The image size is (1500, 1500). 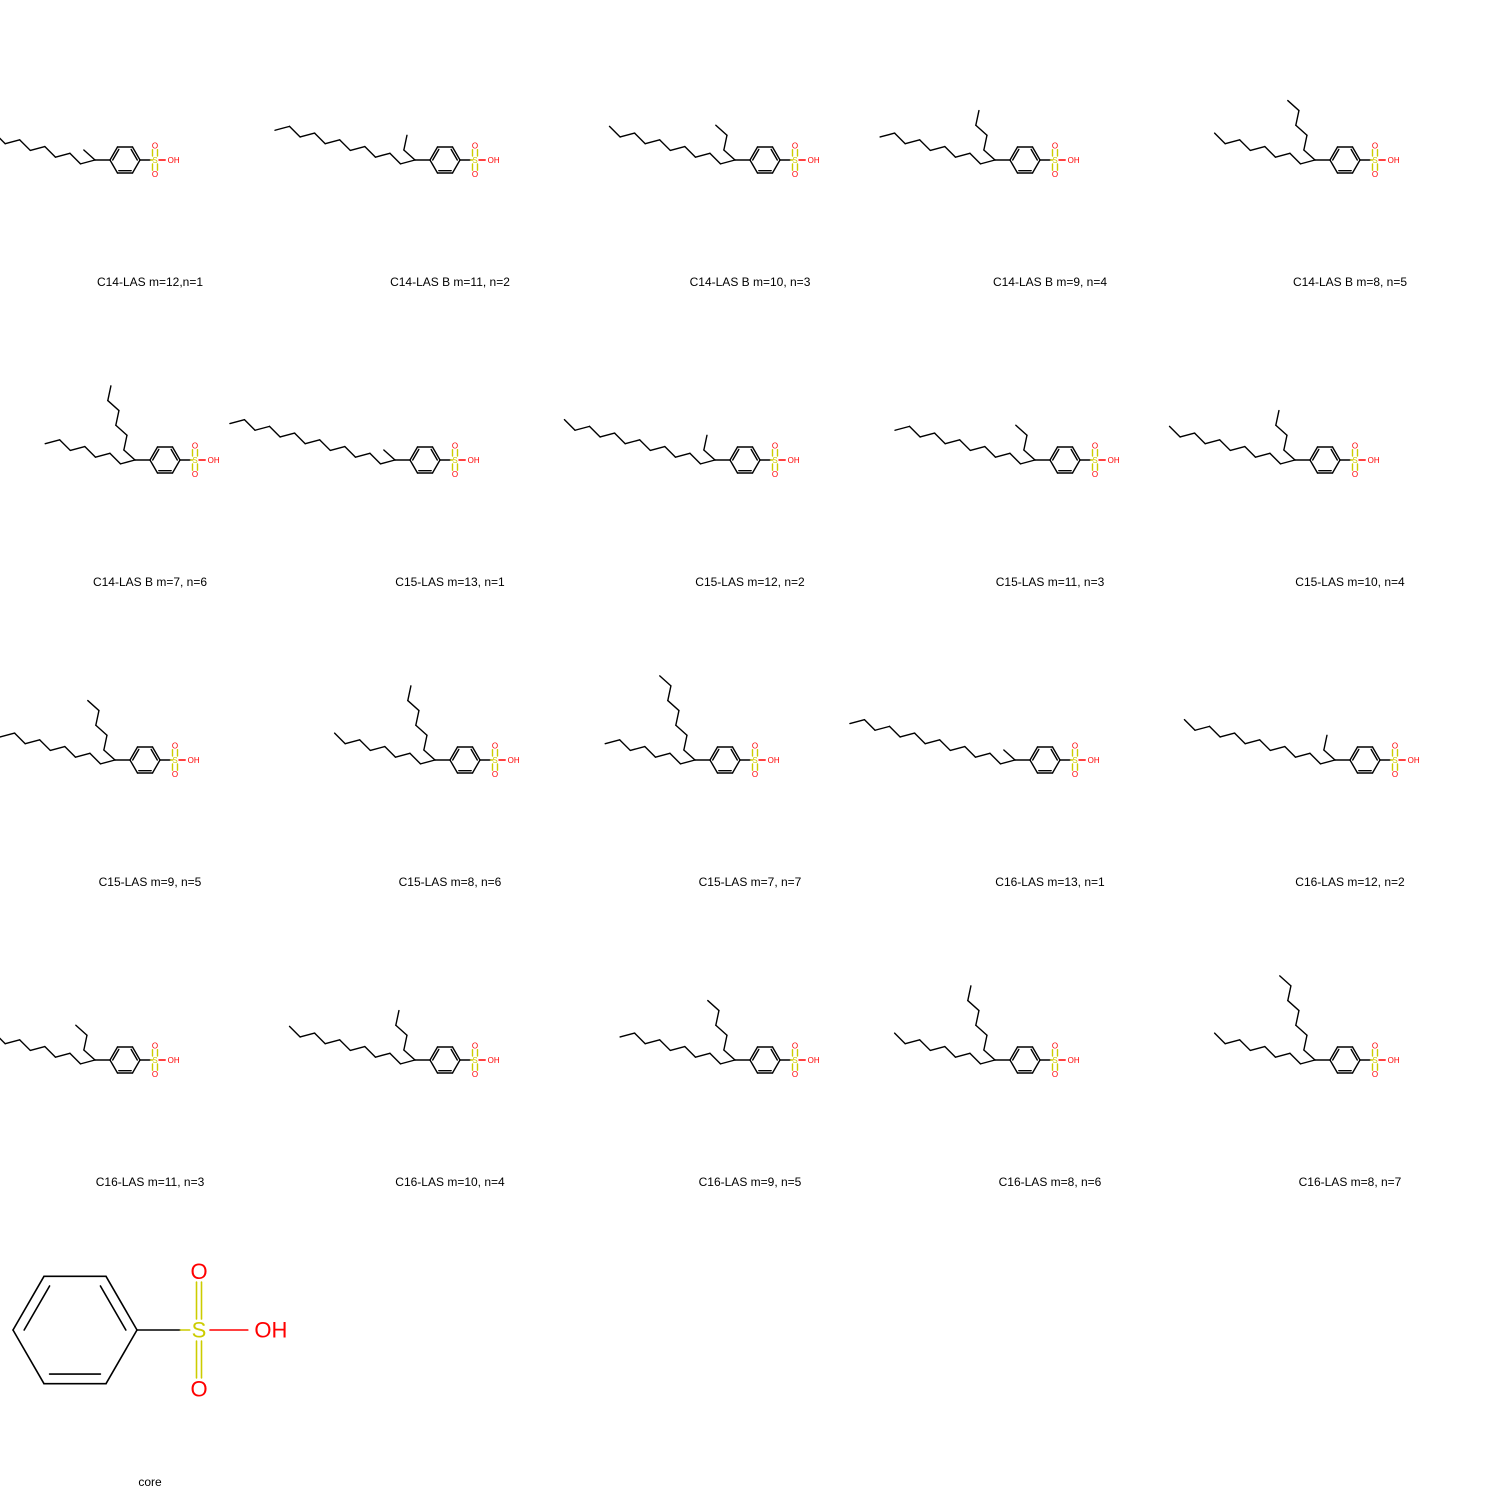 I want to click on molecule-label: C16-LAS m=9, n=5, so click(x=750, y=1182).